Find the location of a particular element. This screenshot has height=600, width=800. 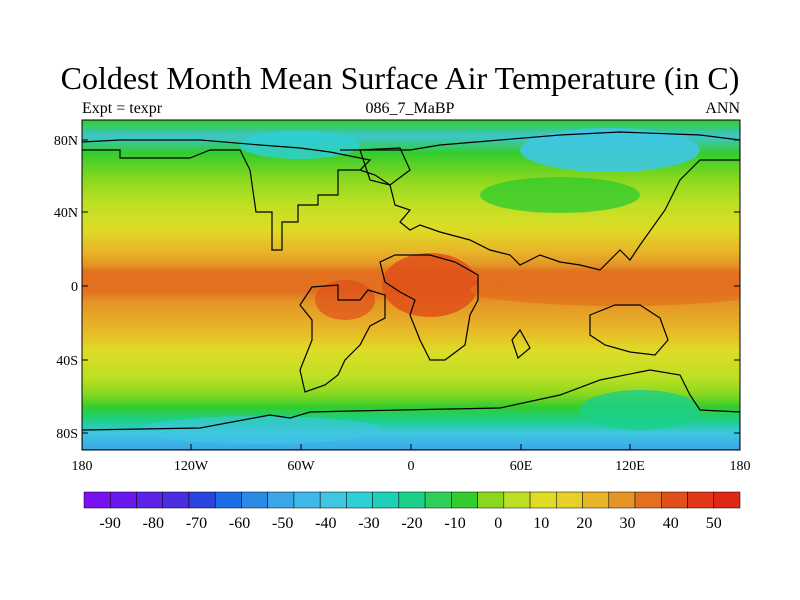

colorbar-label: -50 is located at coordinates (282, 523).